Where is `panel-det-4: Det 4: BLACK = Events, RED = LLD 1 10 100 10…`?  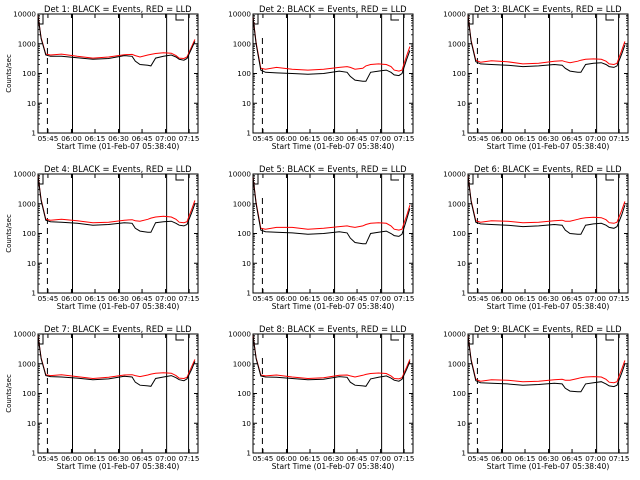
panel-det-4: Det 4: BLACK = Events, RED = LLD 1 10 100 10… is located at coordinates (102, 237).